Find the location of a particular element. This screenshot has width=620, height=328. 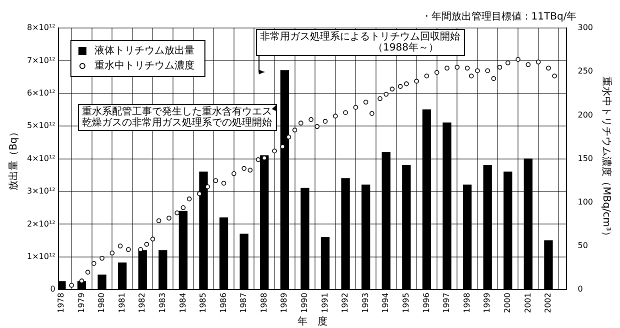

x-tick-label: 1986 is located at coordinates (223, 302).